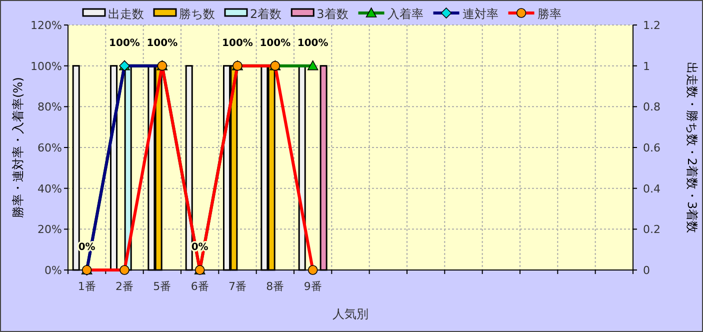  What do you see at coordinates (87, 286) in the screenshot?
I see `x-tick-label: 1番` at bounding box center [87, 286].